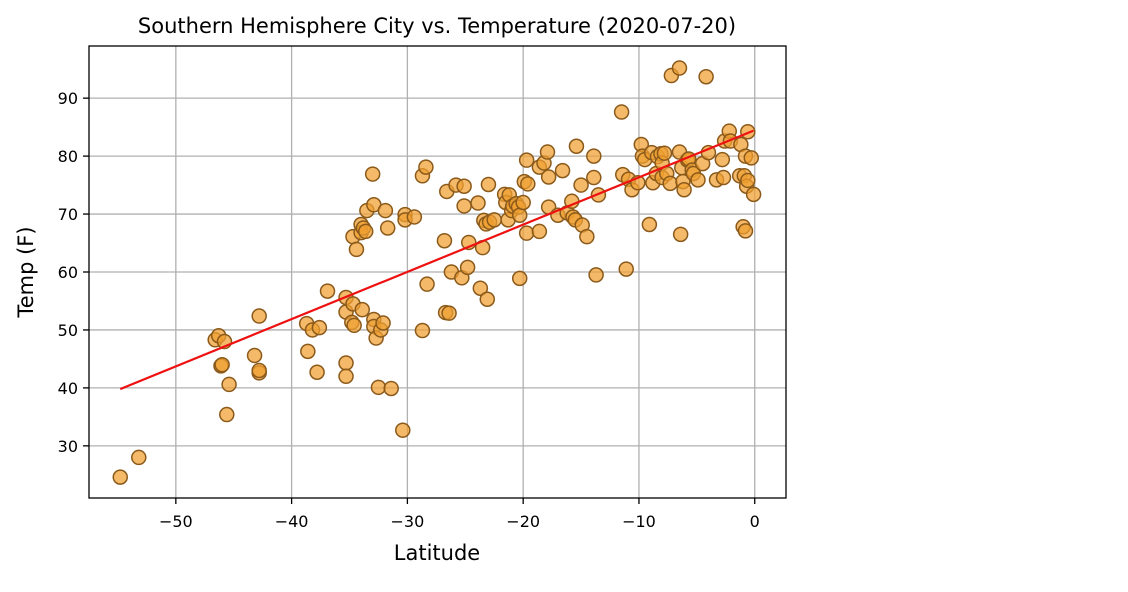 The image size is (1128, 592). I want to click on x-tick-label: −40, so click(292, 521).